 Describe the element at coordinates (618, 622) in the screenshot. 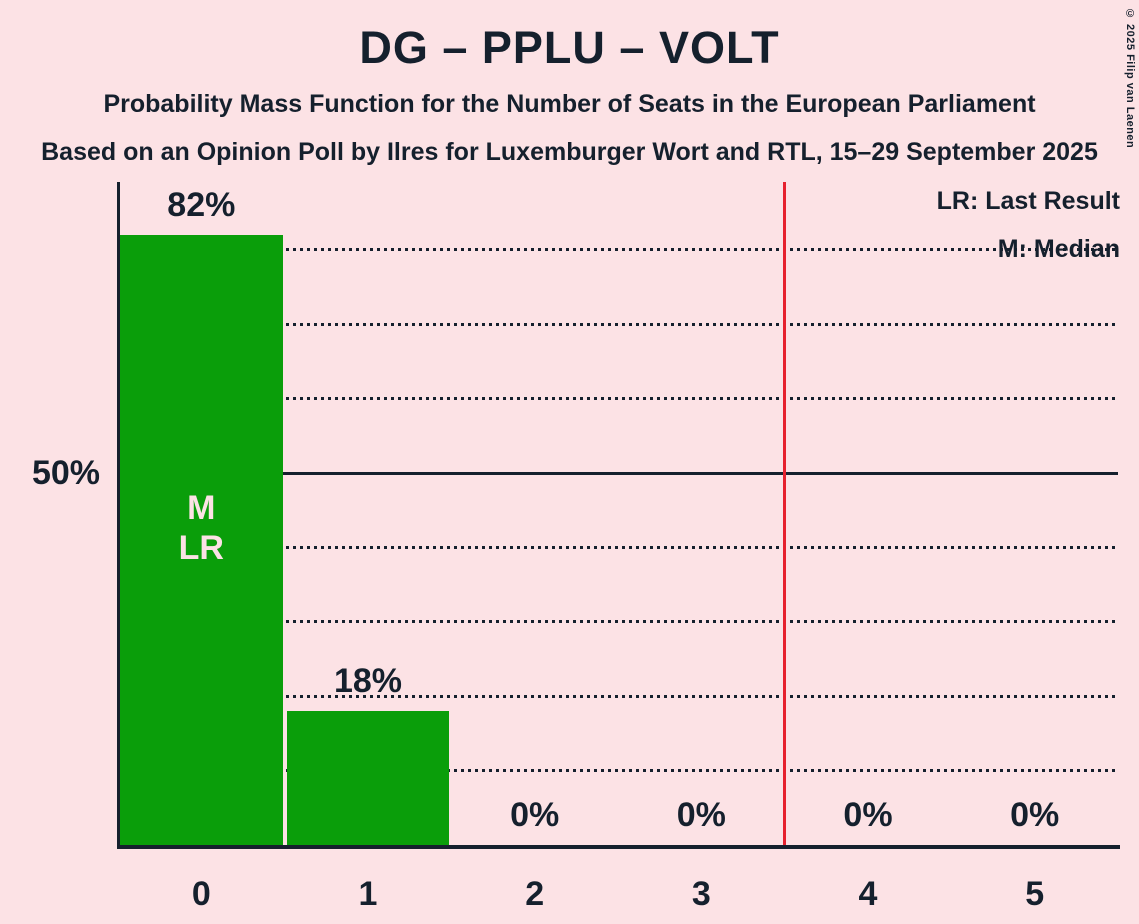

I see `gridline-30pct` at that location.